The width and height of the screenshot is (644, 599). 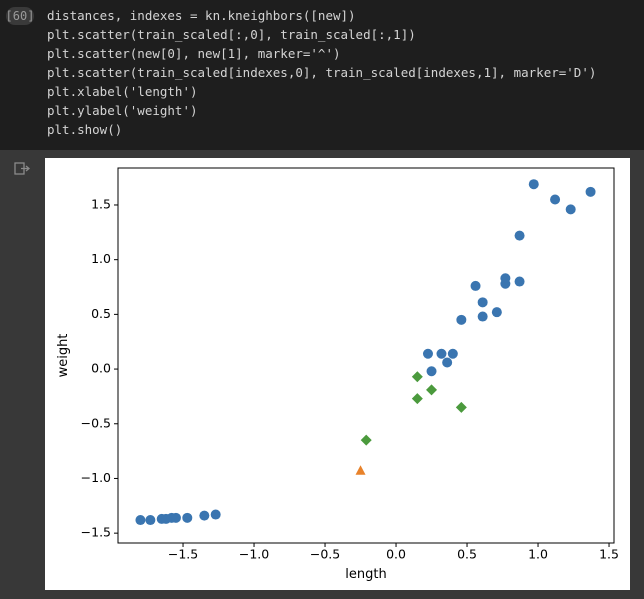 I want to click on x-tick-label: 0.5, so click(x=467, y=554).